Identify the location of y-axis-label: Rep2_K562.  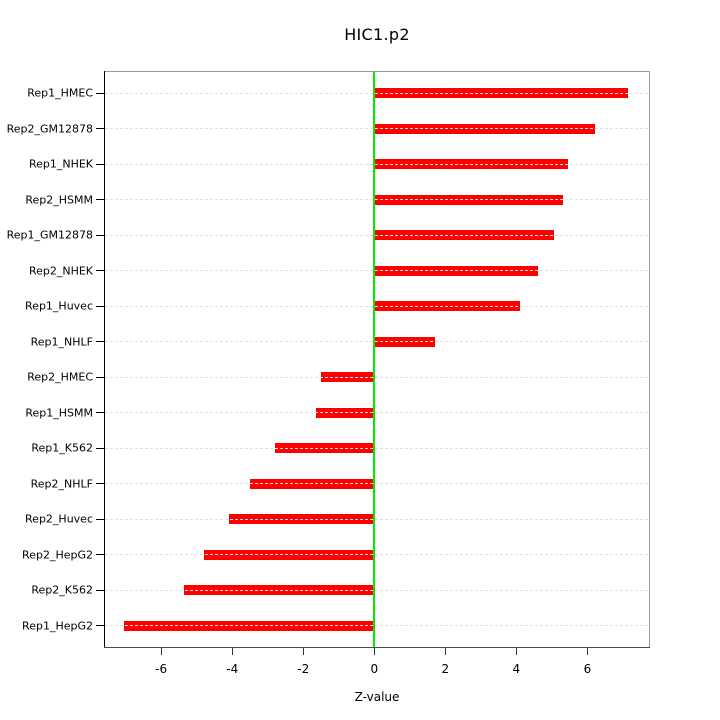
(62, 590).